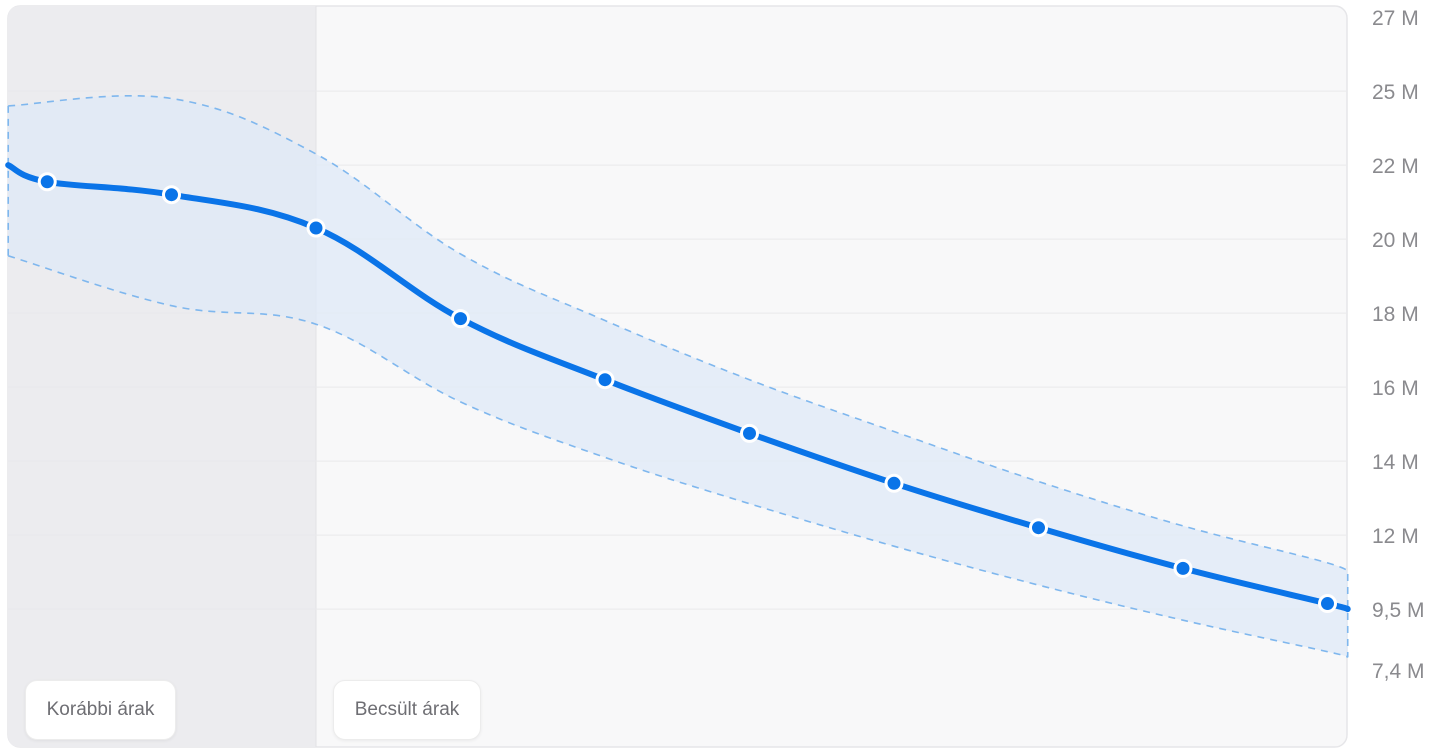 The width and height of the screenshot is (1431, 749). Describe the element at coordinates (1395, 92) in the screenshot. I see `y-tick-label: 25 M` at that location.